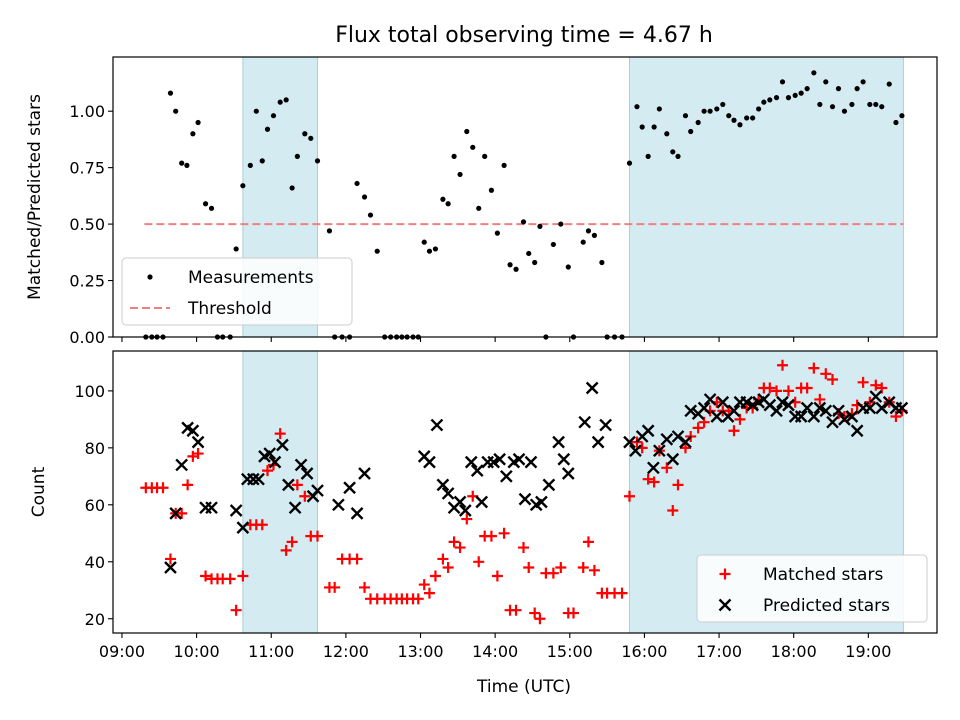 The width and height of the screenshot is (960, 720). Describe the element at coordinates (346, 651) in the screenshot. I see `x-tick-label: 12:00` at that location.